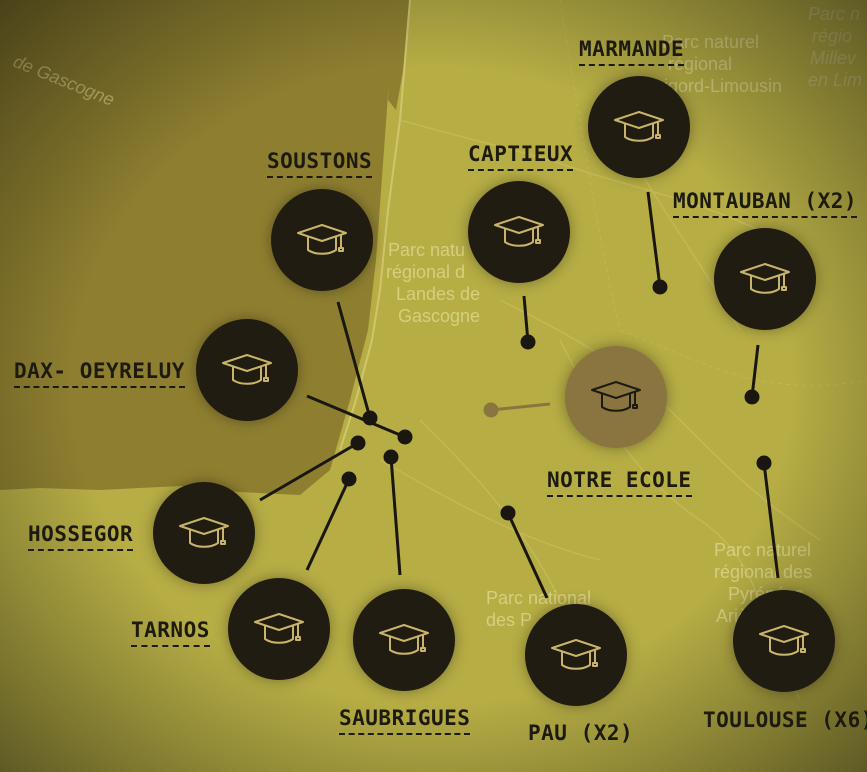  I want to click on marker-toulouse, so click(784, 641).